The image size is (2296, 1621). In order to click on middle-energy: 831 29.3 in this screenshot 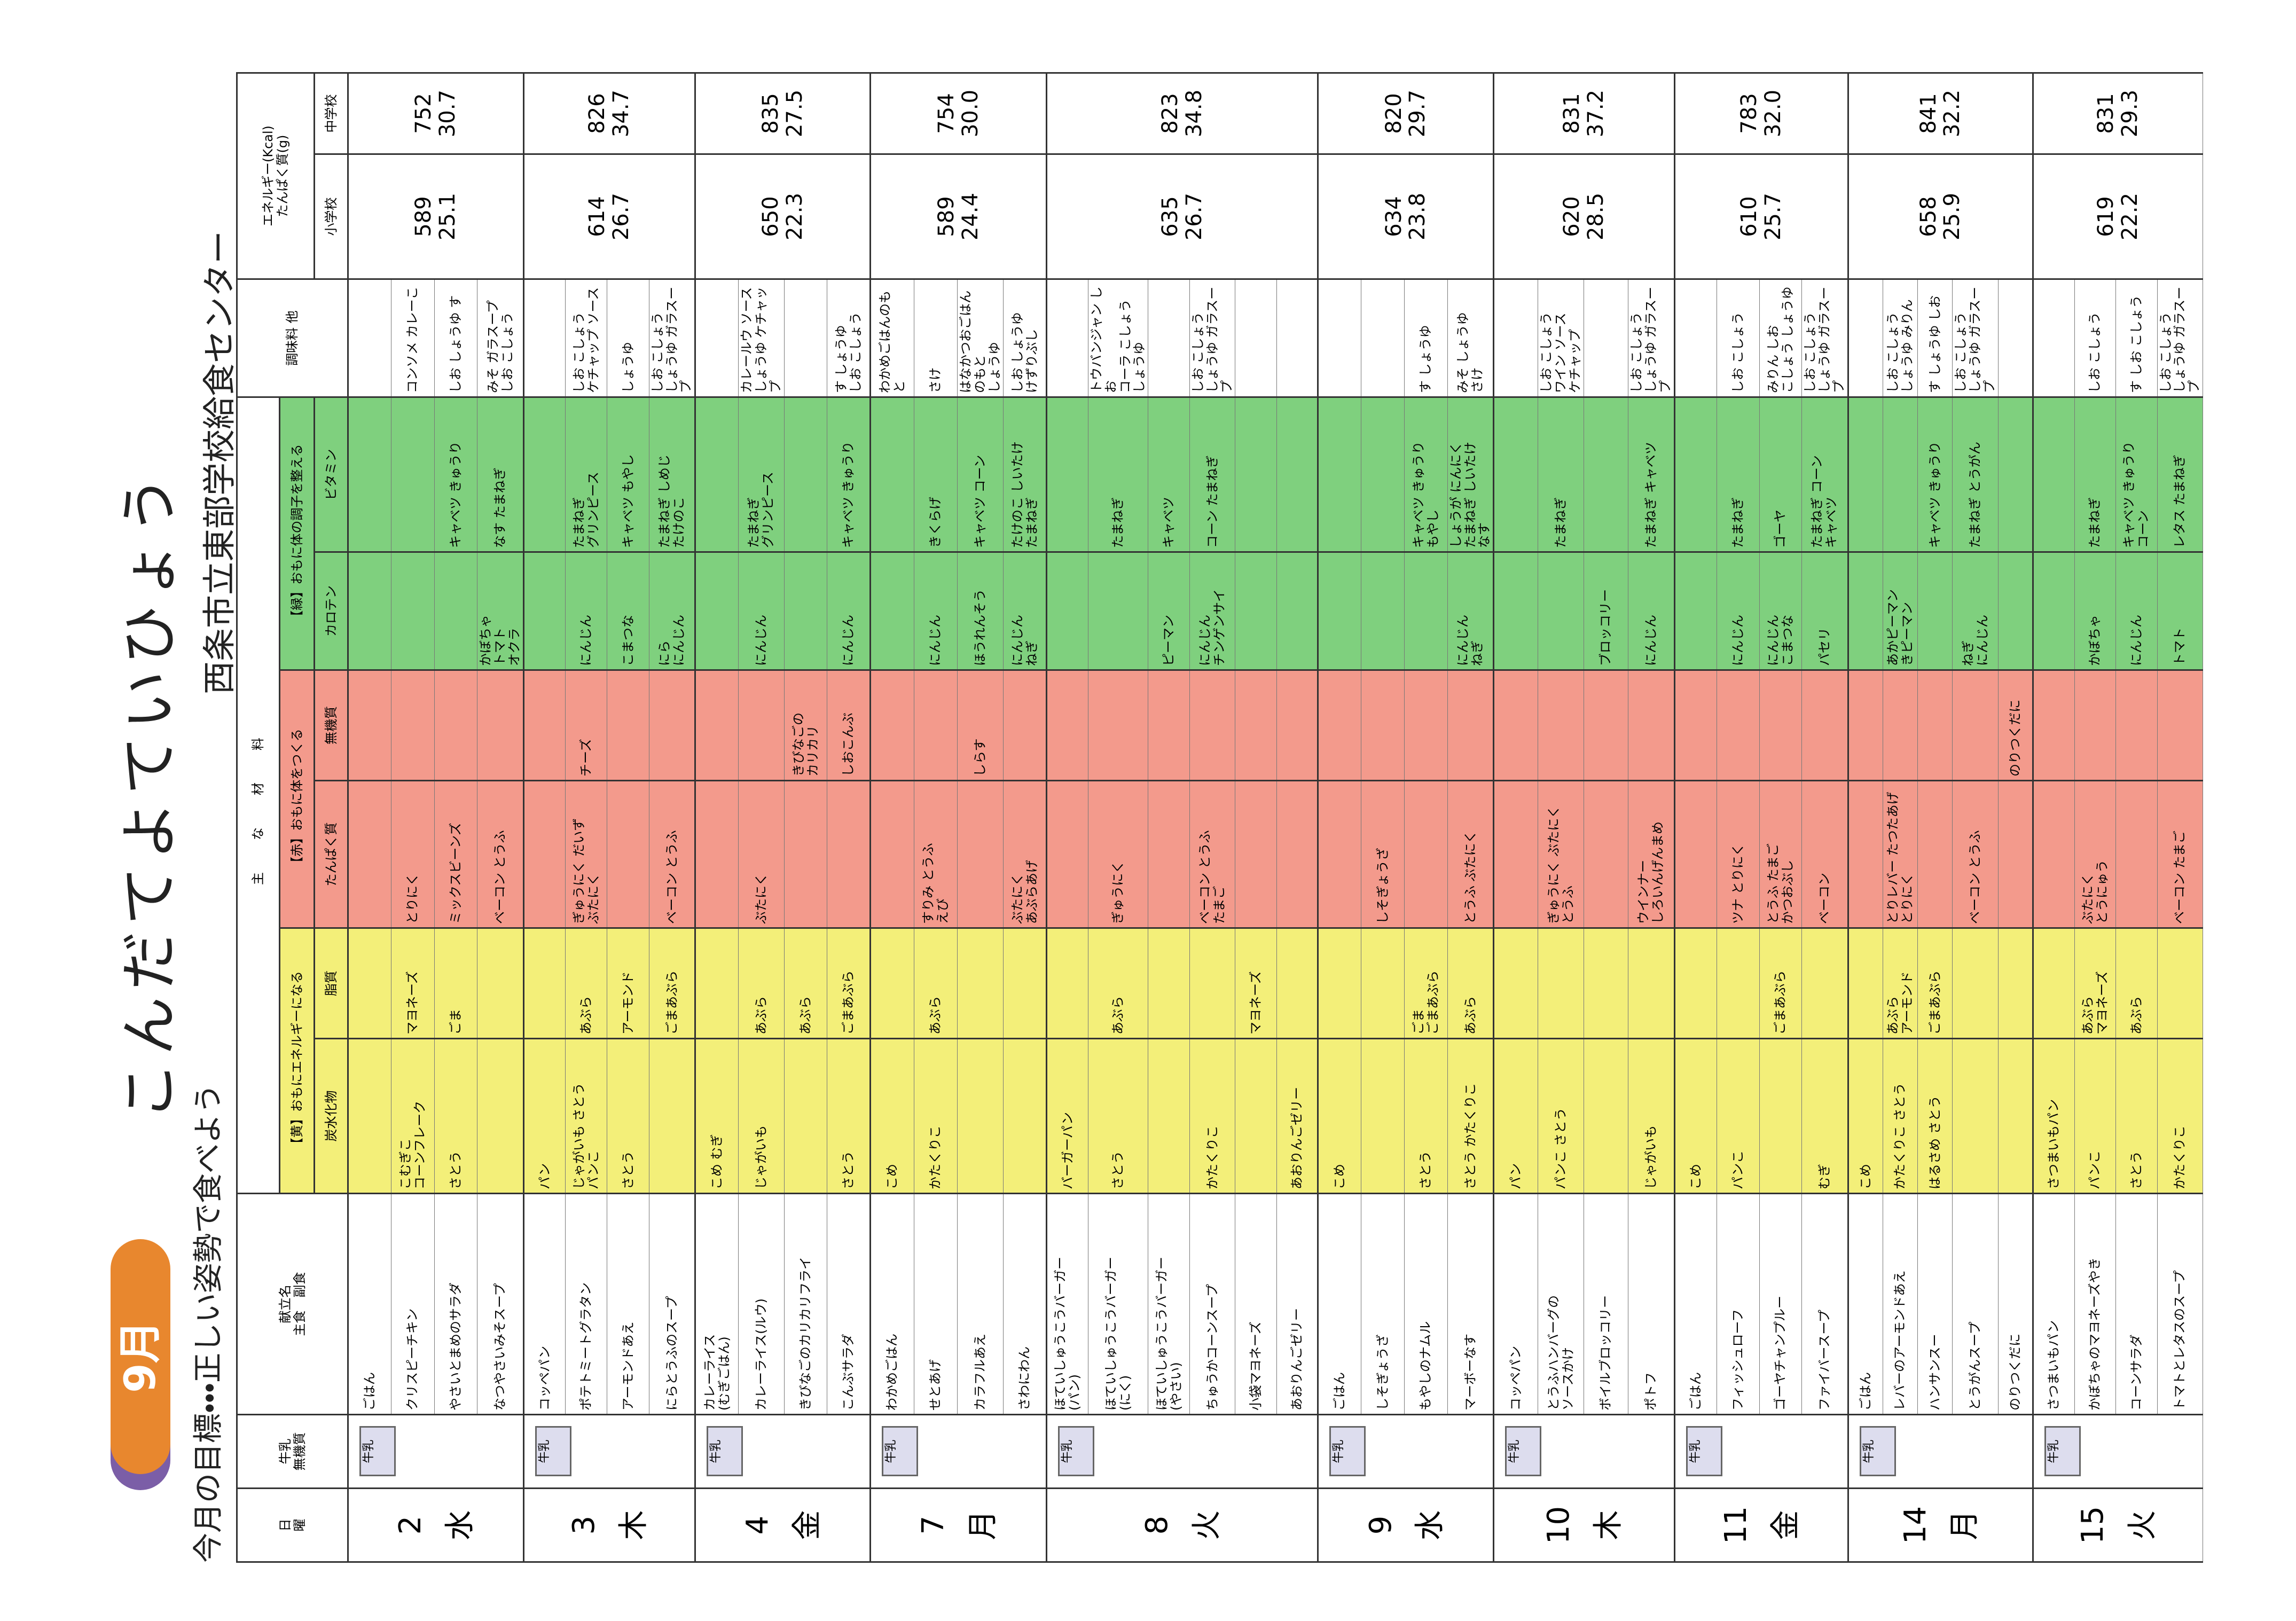, I will do `click(2118, 113)`.